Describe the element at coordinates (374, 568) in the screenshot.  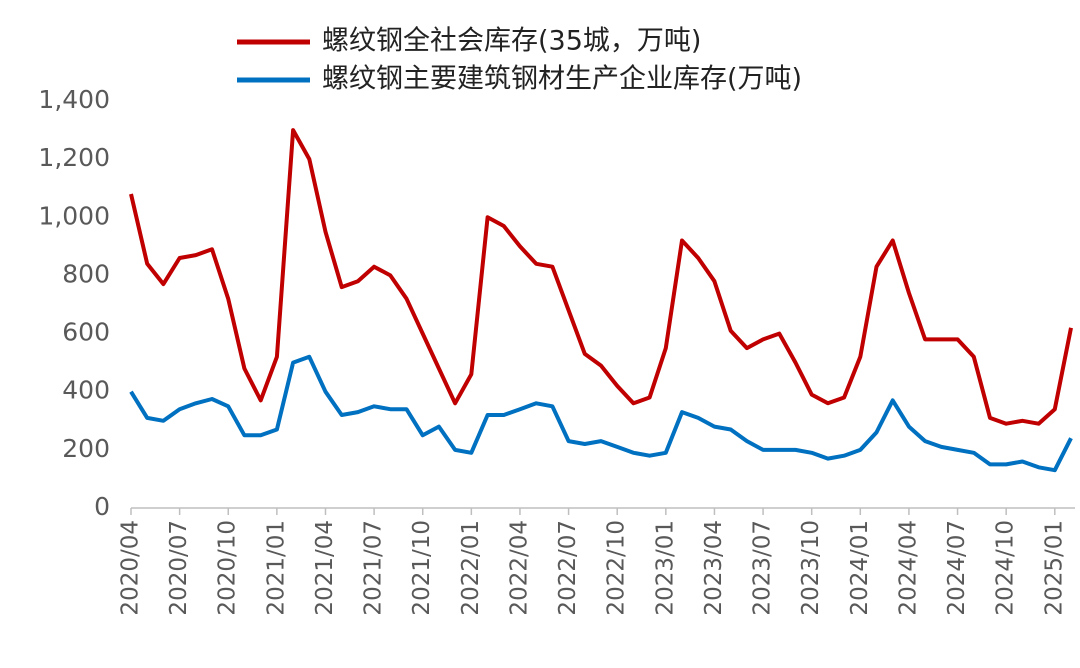
I see `x-tick-label: 2021/07` at that location.